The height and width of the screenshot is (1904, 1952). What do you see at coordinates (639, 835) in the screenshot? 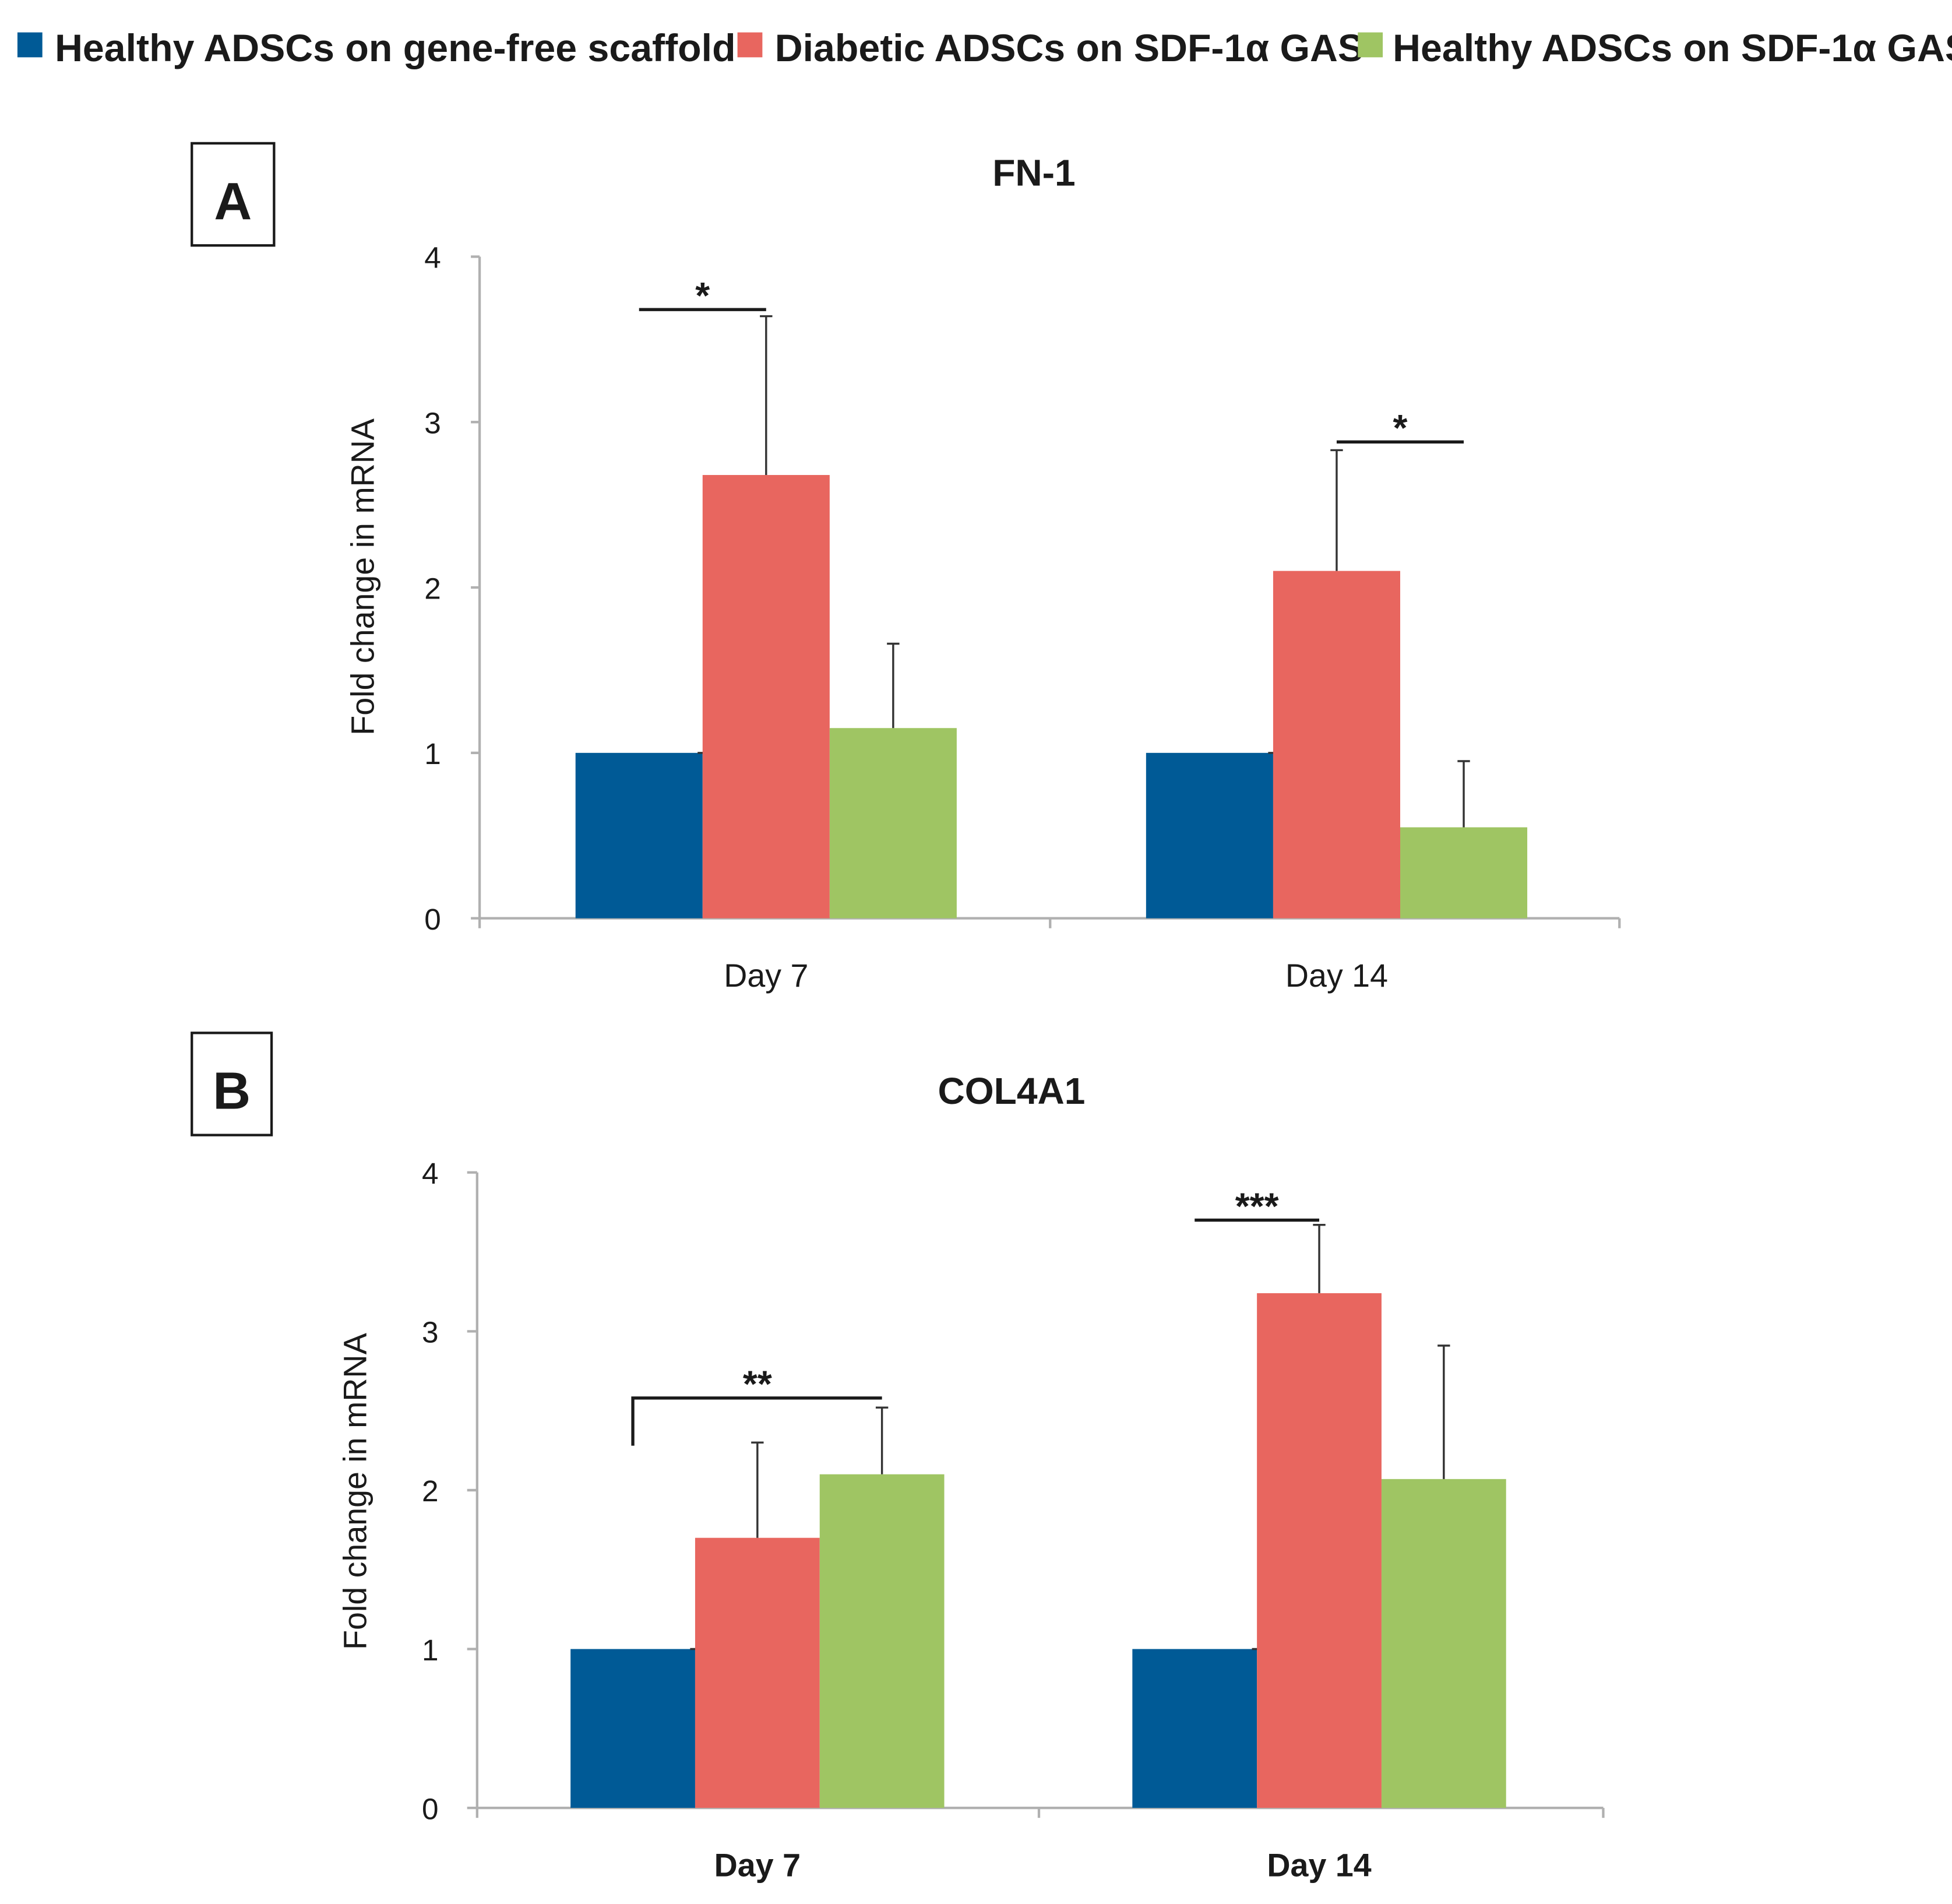
I see `panel-a-bar-day-7-healthy-gene-free` at bounding box center [639, 835].